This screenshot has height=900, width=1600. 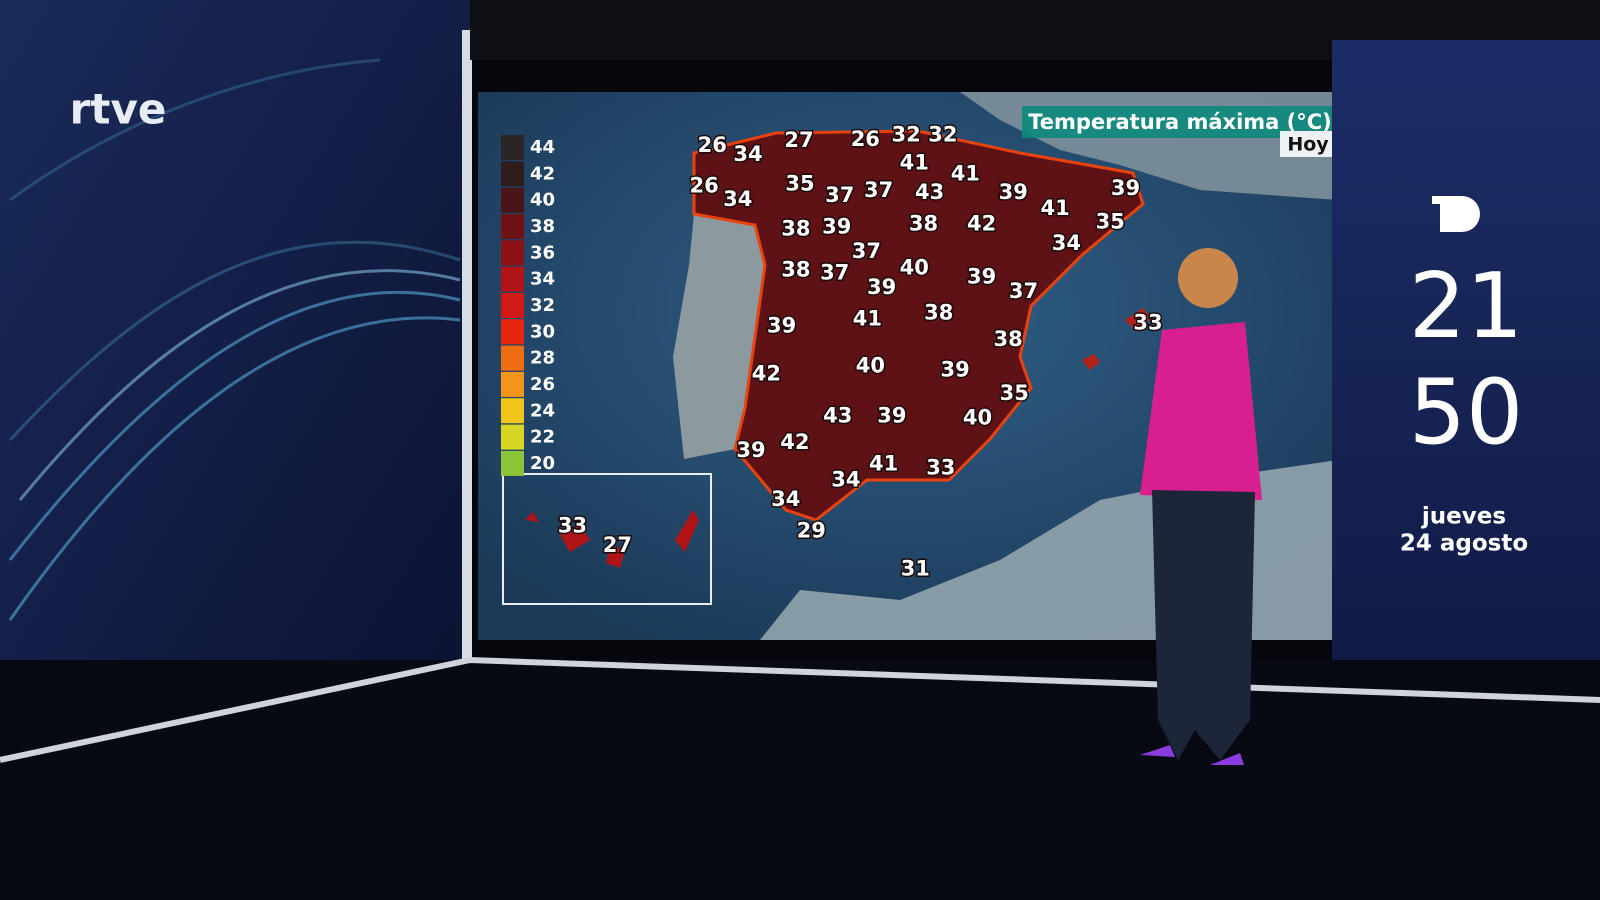 What do you see at coordinates (118, 109) in the screenshot?
I see `channel-logo: rtve` at bounding box center [118, 109].